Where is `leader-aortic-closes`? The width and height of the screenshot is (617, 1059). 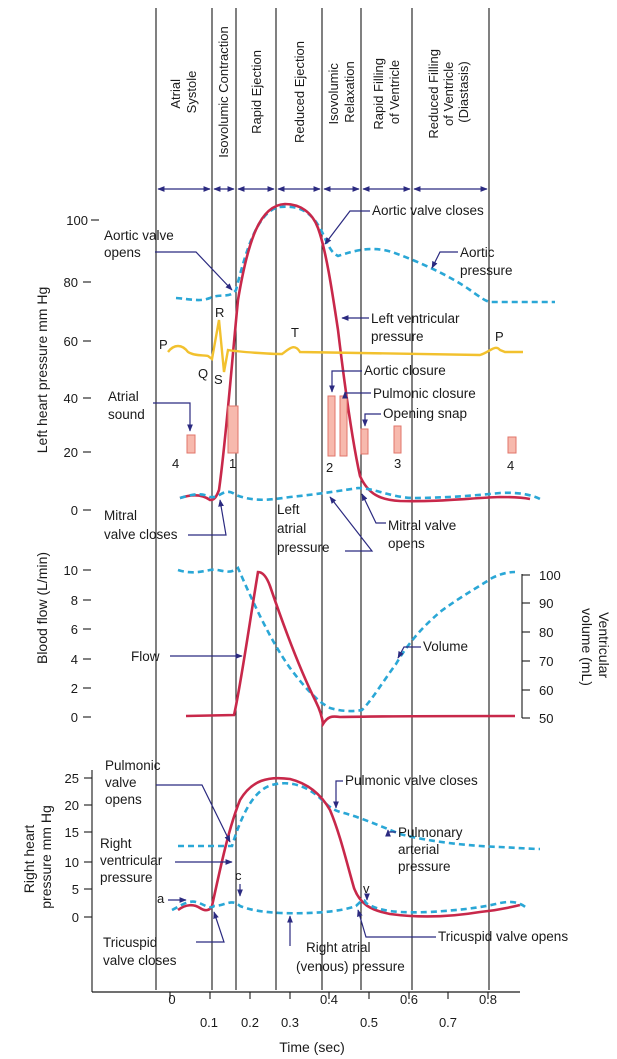
leader-aortic-closes is located at coordinates (347, 227).